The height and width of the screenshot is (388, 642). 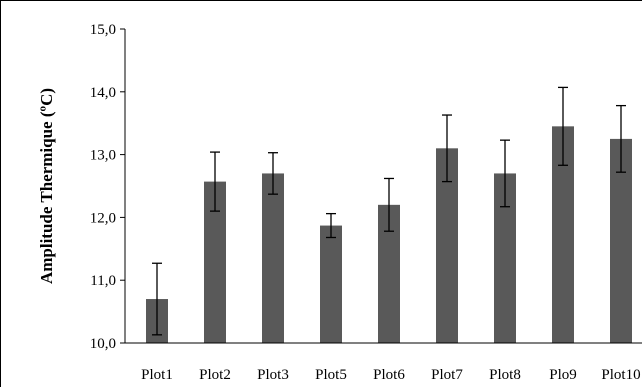 I want to click on x-tick-label: Plot6, so click(x=389, y=375).